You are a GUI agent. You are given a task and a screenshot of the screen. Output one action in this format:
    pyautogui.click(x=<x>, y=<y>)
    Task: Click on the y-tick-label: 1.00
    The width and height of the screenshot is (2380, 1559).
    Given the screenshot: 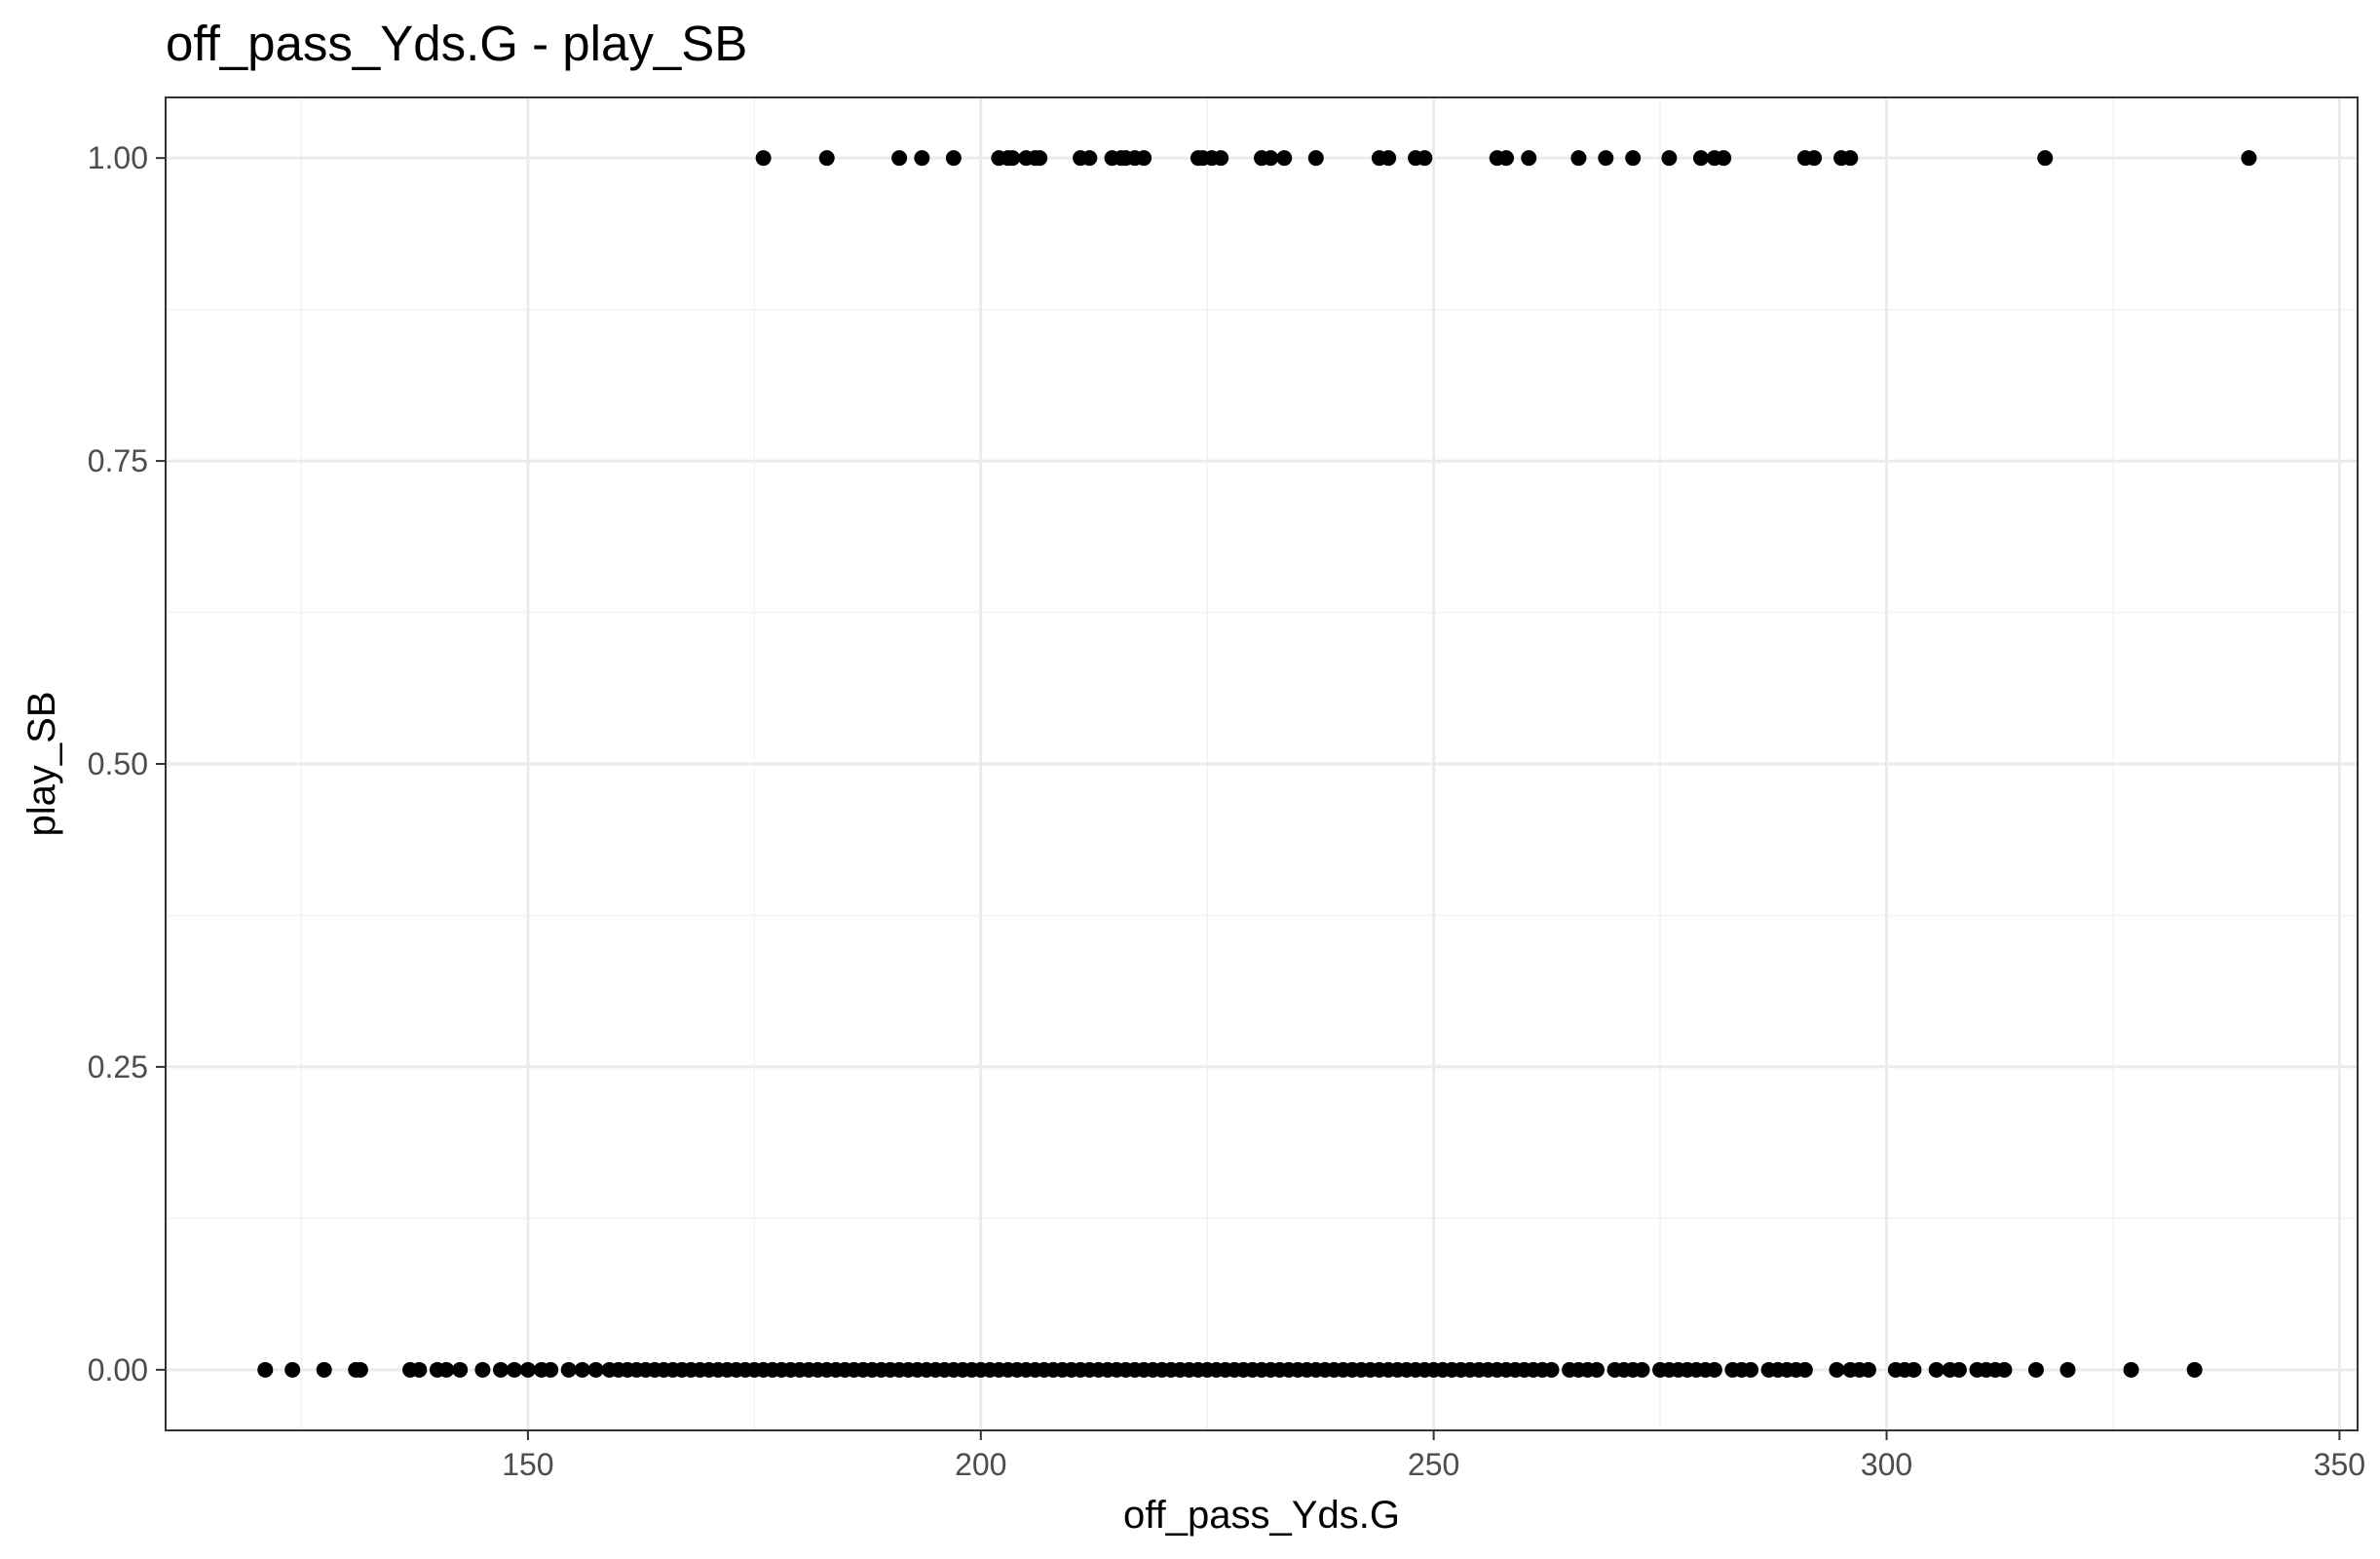 What is the action you would take?
    pyautogui.click(x=118, y=157)
    